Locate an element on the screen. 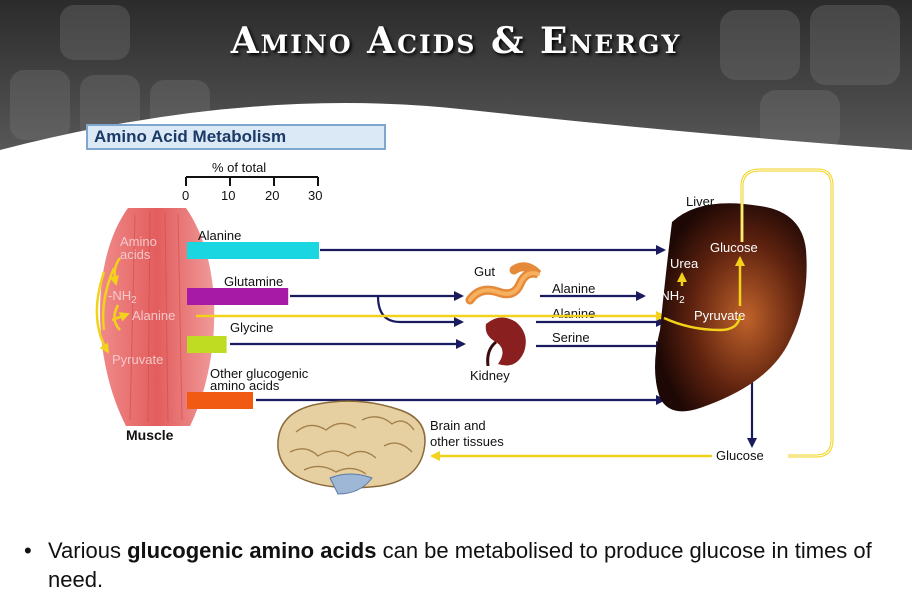 The height and width of the screenshot is (603, 912). liver-illustration is located at coordinates (731, 307).